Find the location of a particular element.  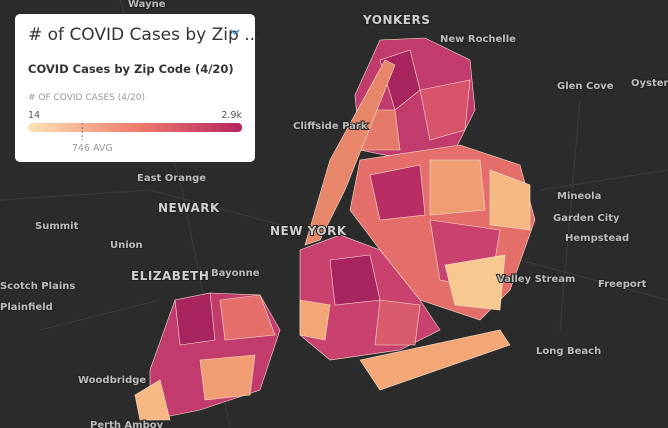

place-label: Glen Cove is located at coordinates (585, 86).